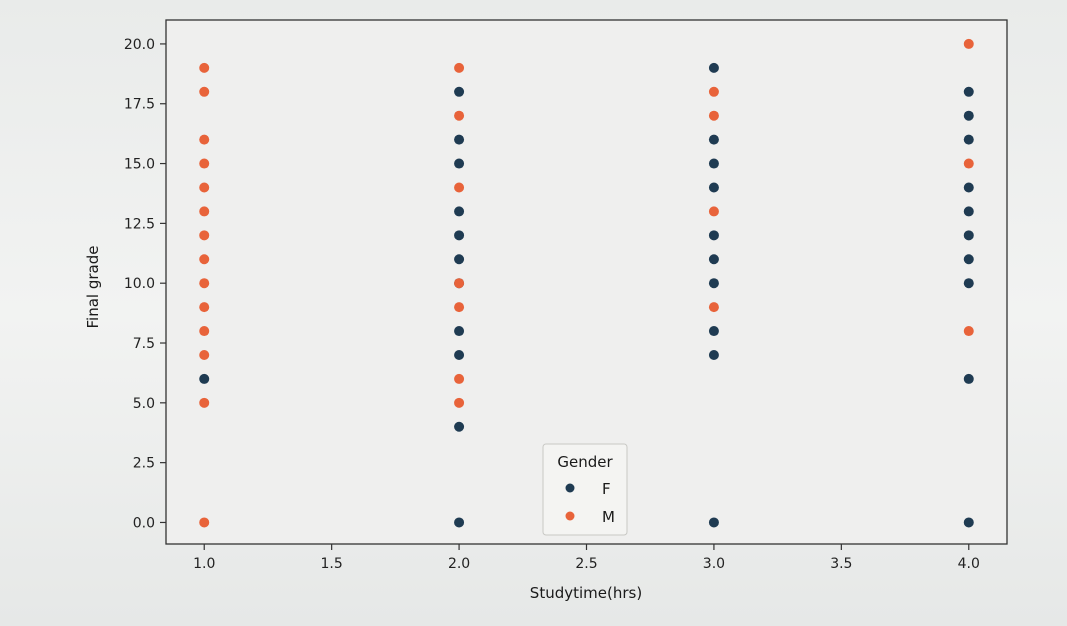 The width and height of the screenshot is (1067, 626). I want to click on legend-marker-f, so click(570, 488).